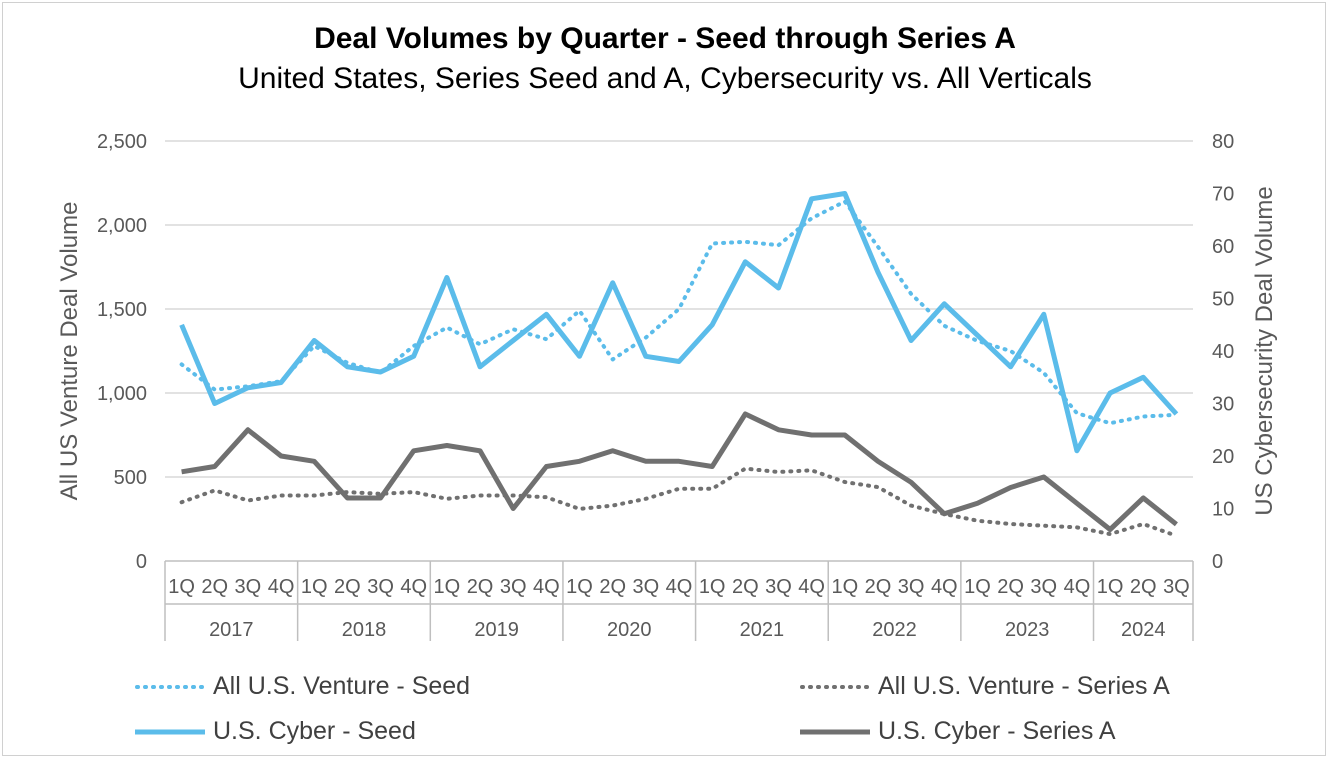 The image size is (1330, 760). Describe the element at coordinates (1223, 142) in the screenshot. I see `y-tick-label-right: 80` at that location.